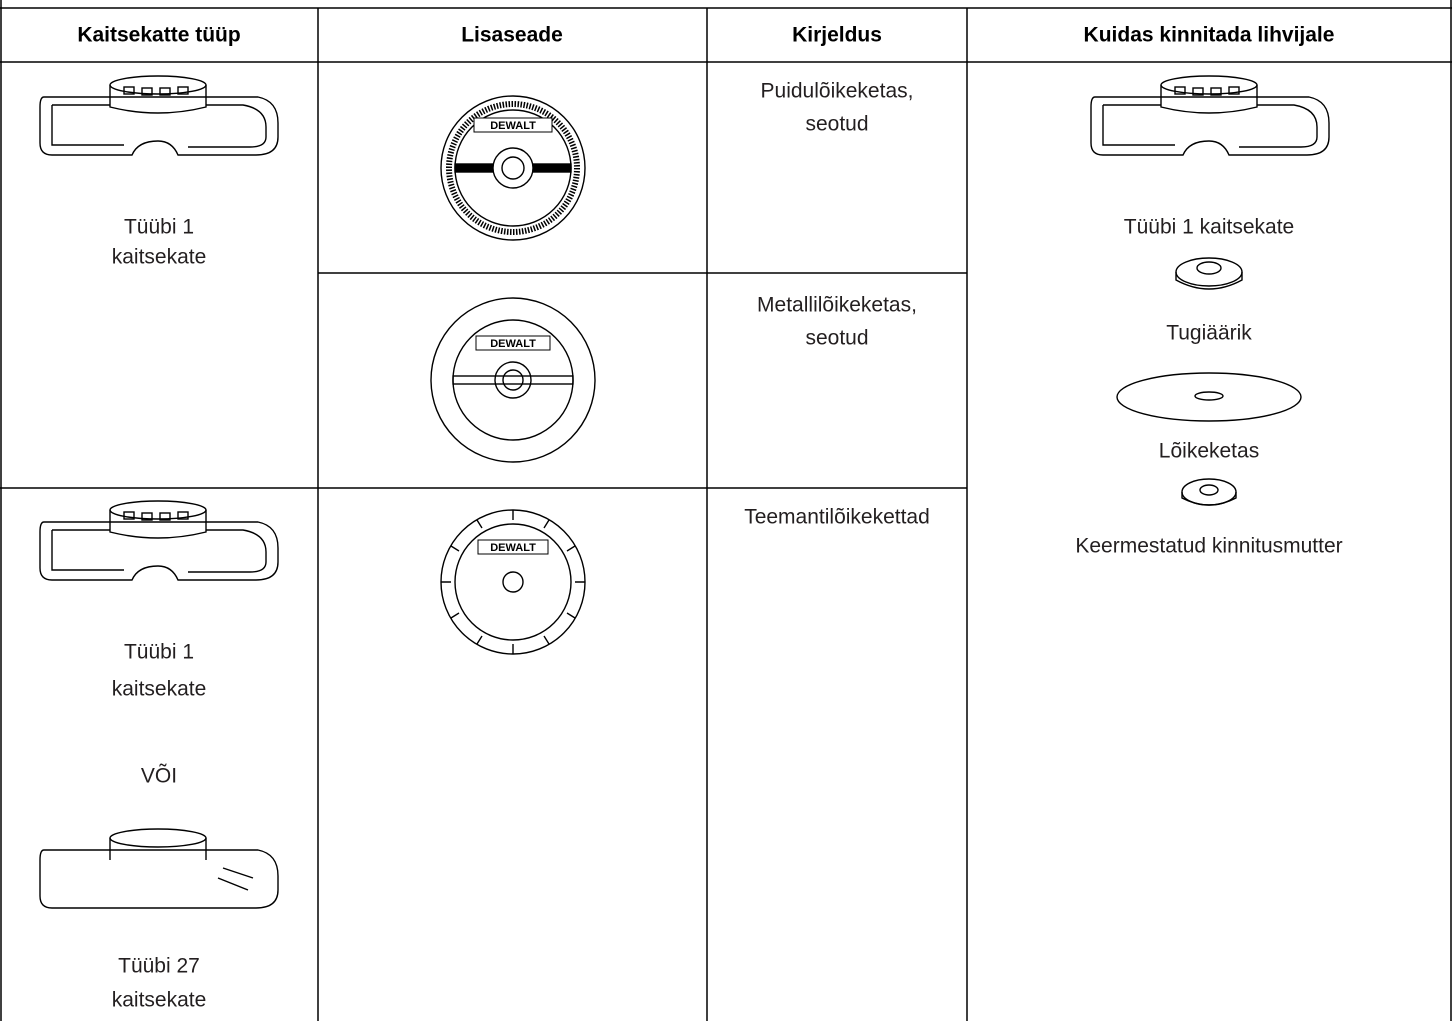 This screenshot has height=1021, width=1452. I want to click on header-cell: Kaitsekatte tüüp, so click(158, 35).